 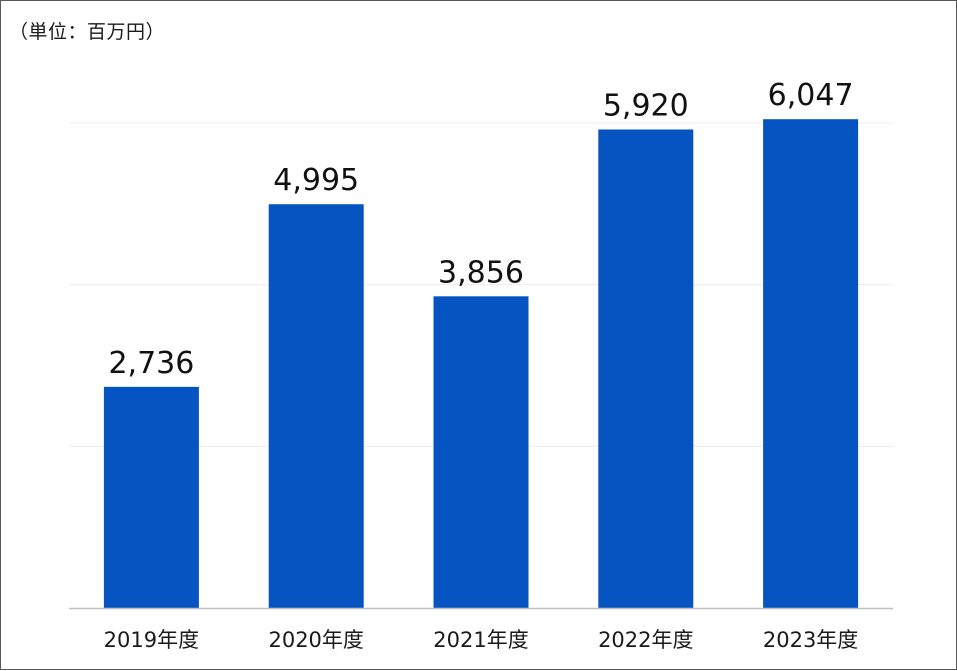 I want to click on x-tick-label: 2020年度, so click(x=315, y=640).